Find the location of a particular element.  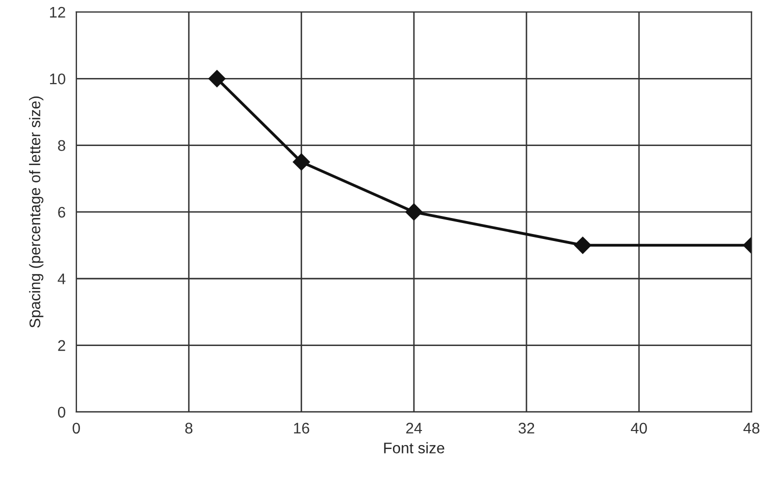

x-tick-label: 32 is located at coordinates (526, 428).